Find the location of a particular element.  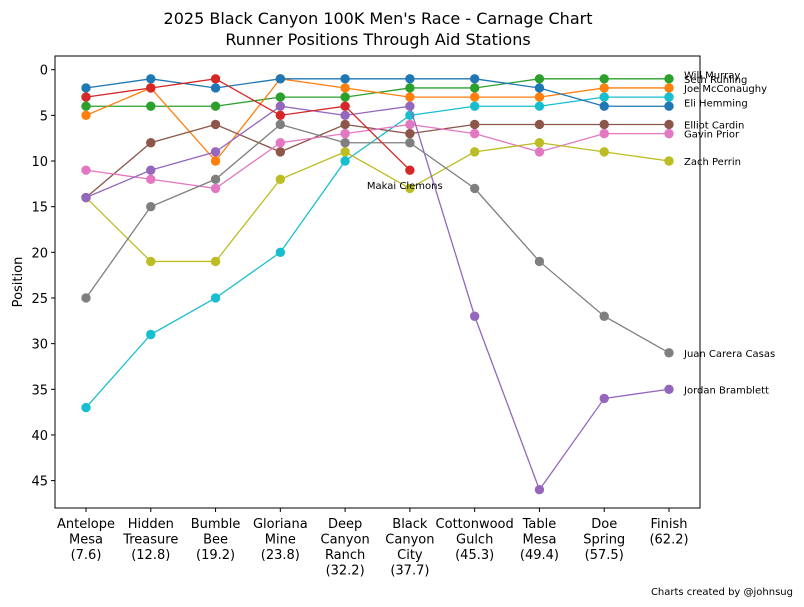

y-tick-label: 10 is located at coordinates (39, 162).